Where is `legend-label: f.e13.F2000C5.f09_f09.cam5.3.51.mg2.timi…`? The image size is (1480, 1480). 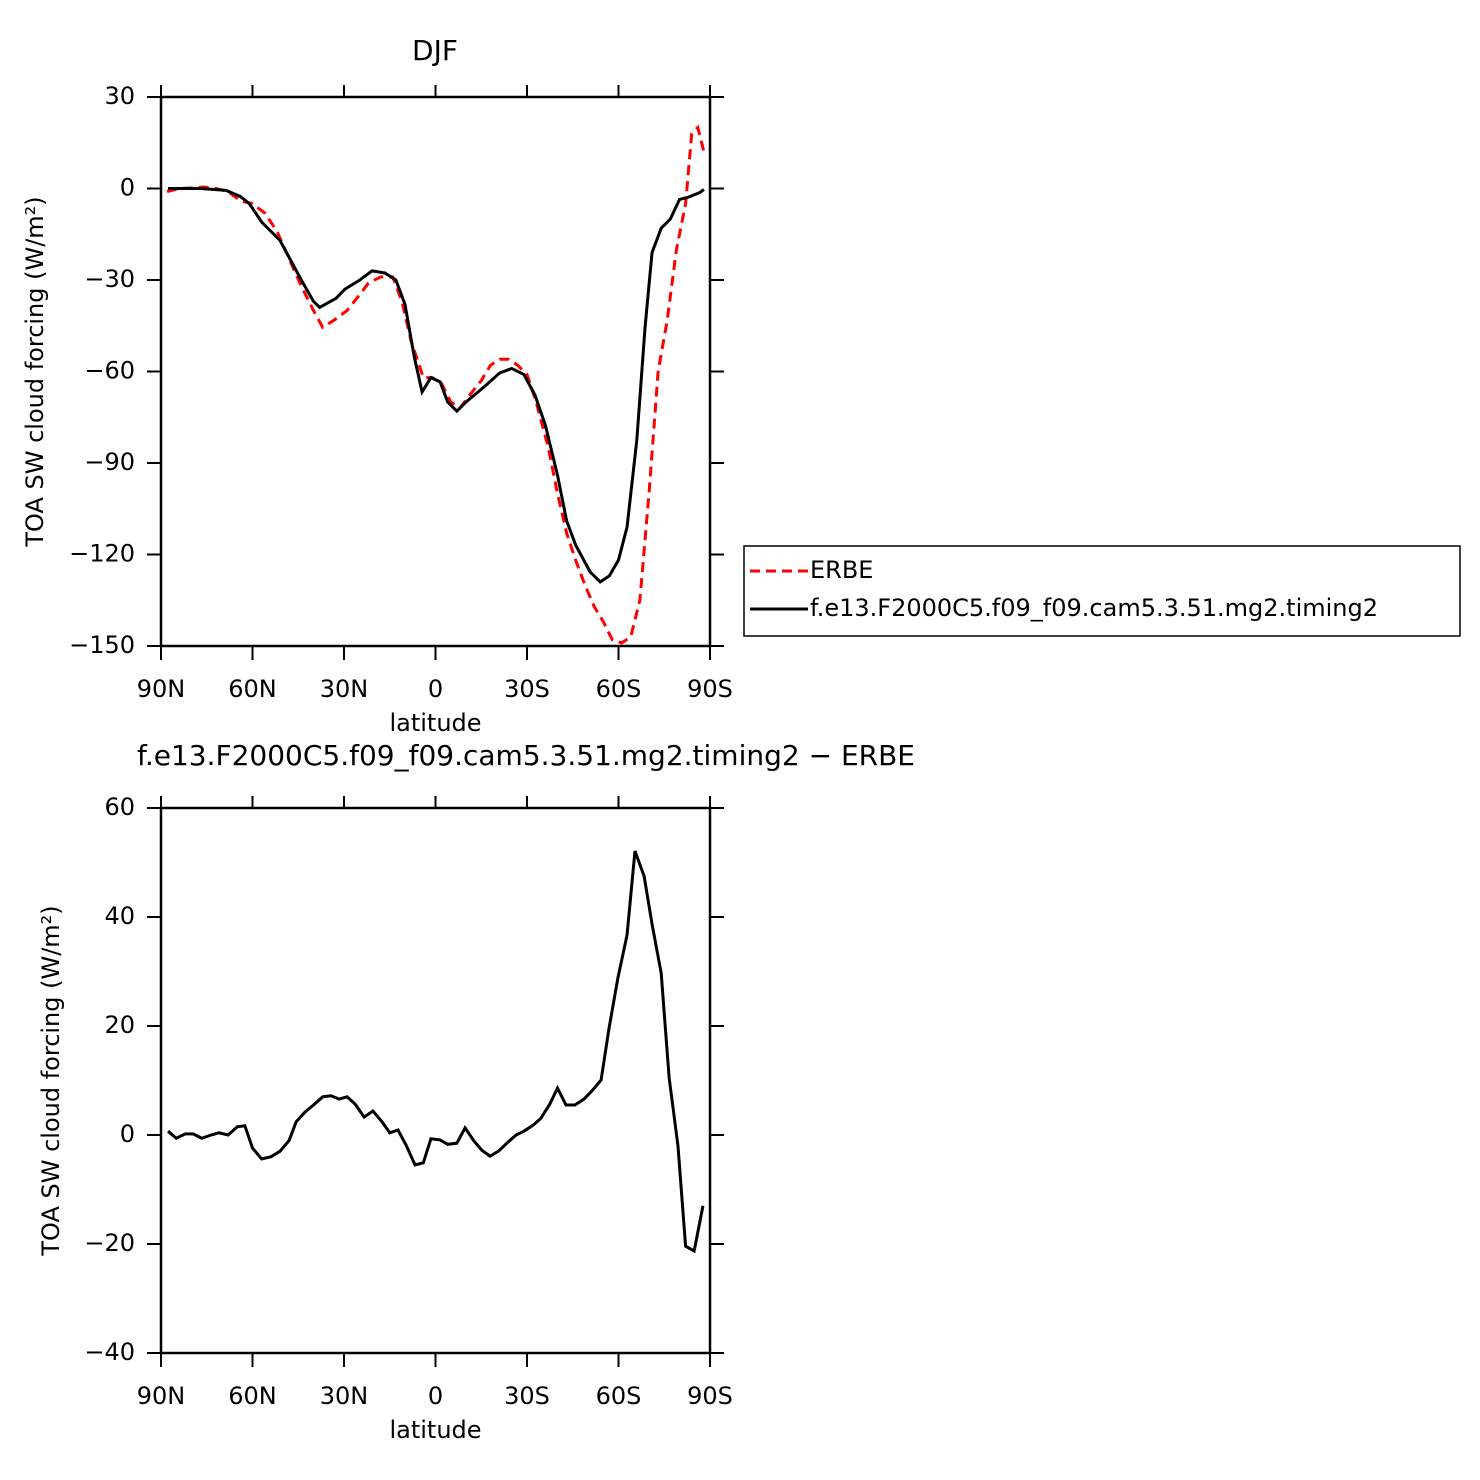
legend-label: f.e13.F2000C5.f09_f09.cam5.3.51.mg2.timi… is located at coordinates (1094, 608).